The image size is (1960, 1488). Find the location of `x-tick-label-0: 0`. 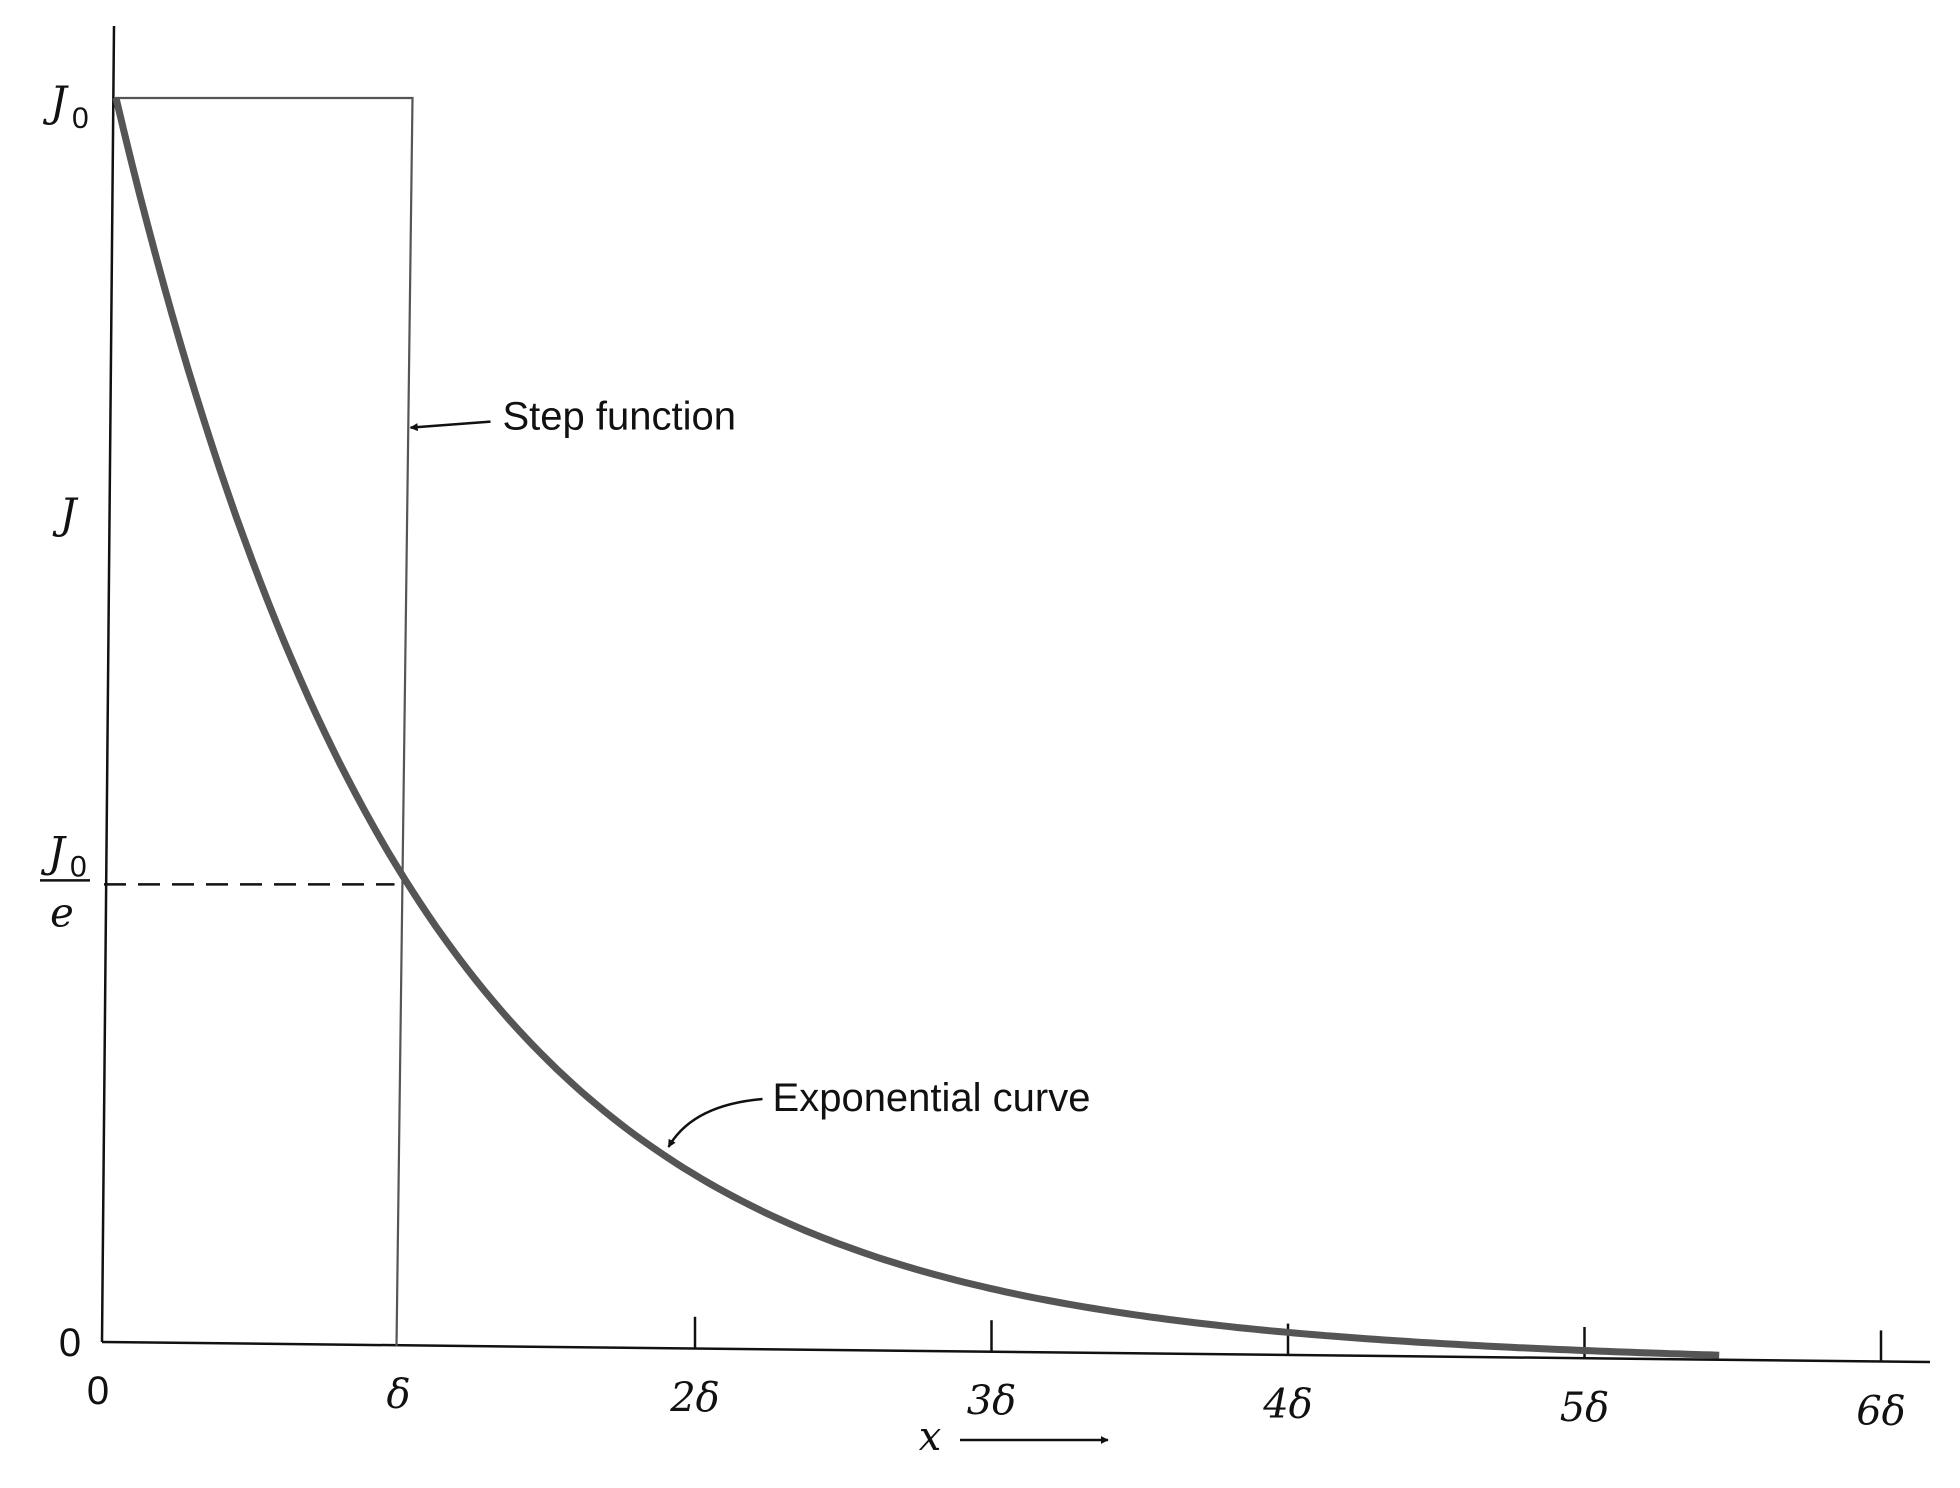

x-tick-label-0: 0 is located at coordinates (98, 1391).